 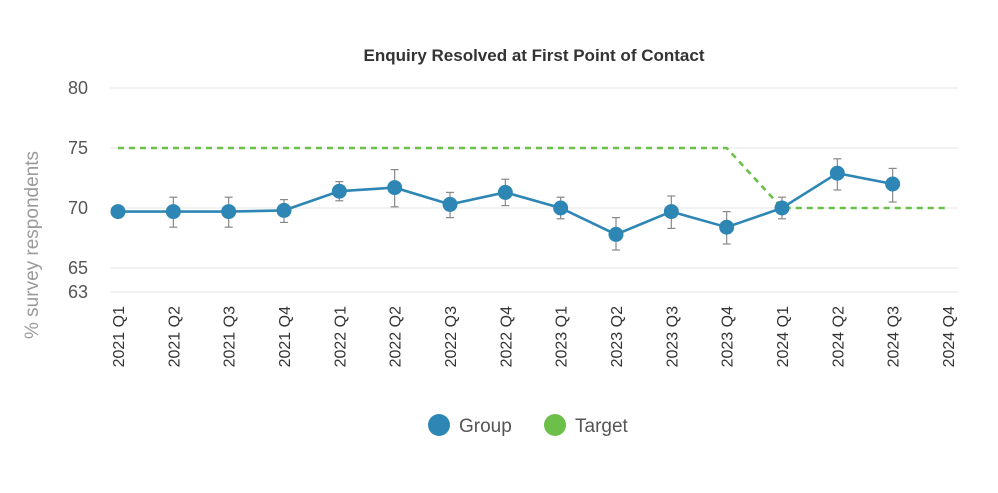 I want to click on y-tick-label: 70, so click(x=78, y=208).